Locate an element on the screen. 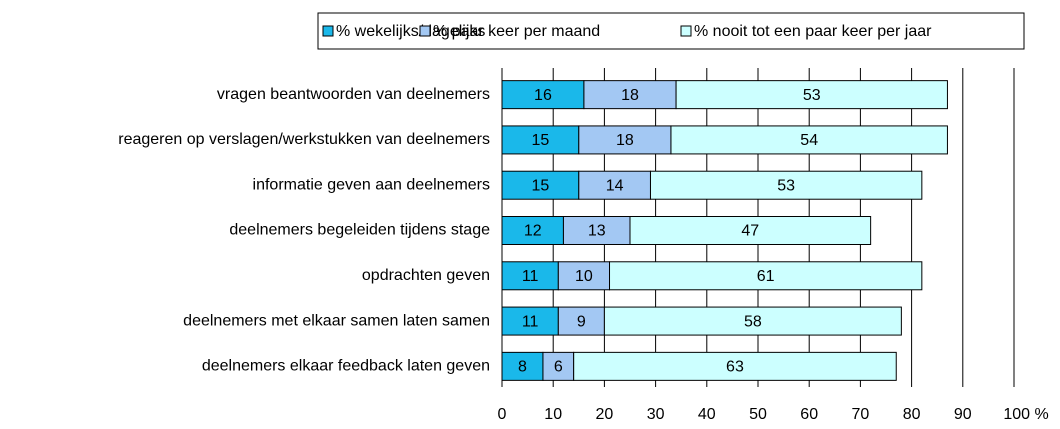 This screenshot has width=1060, height=429. x-tick-label: 90 is located at coordinates (963, 414).